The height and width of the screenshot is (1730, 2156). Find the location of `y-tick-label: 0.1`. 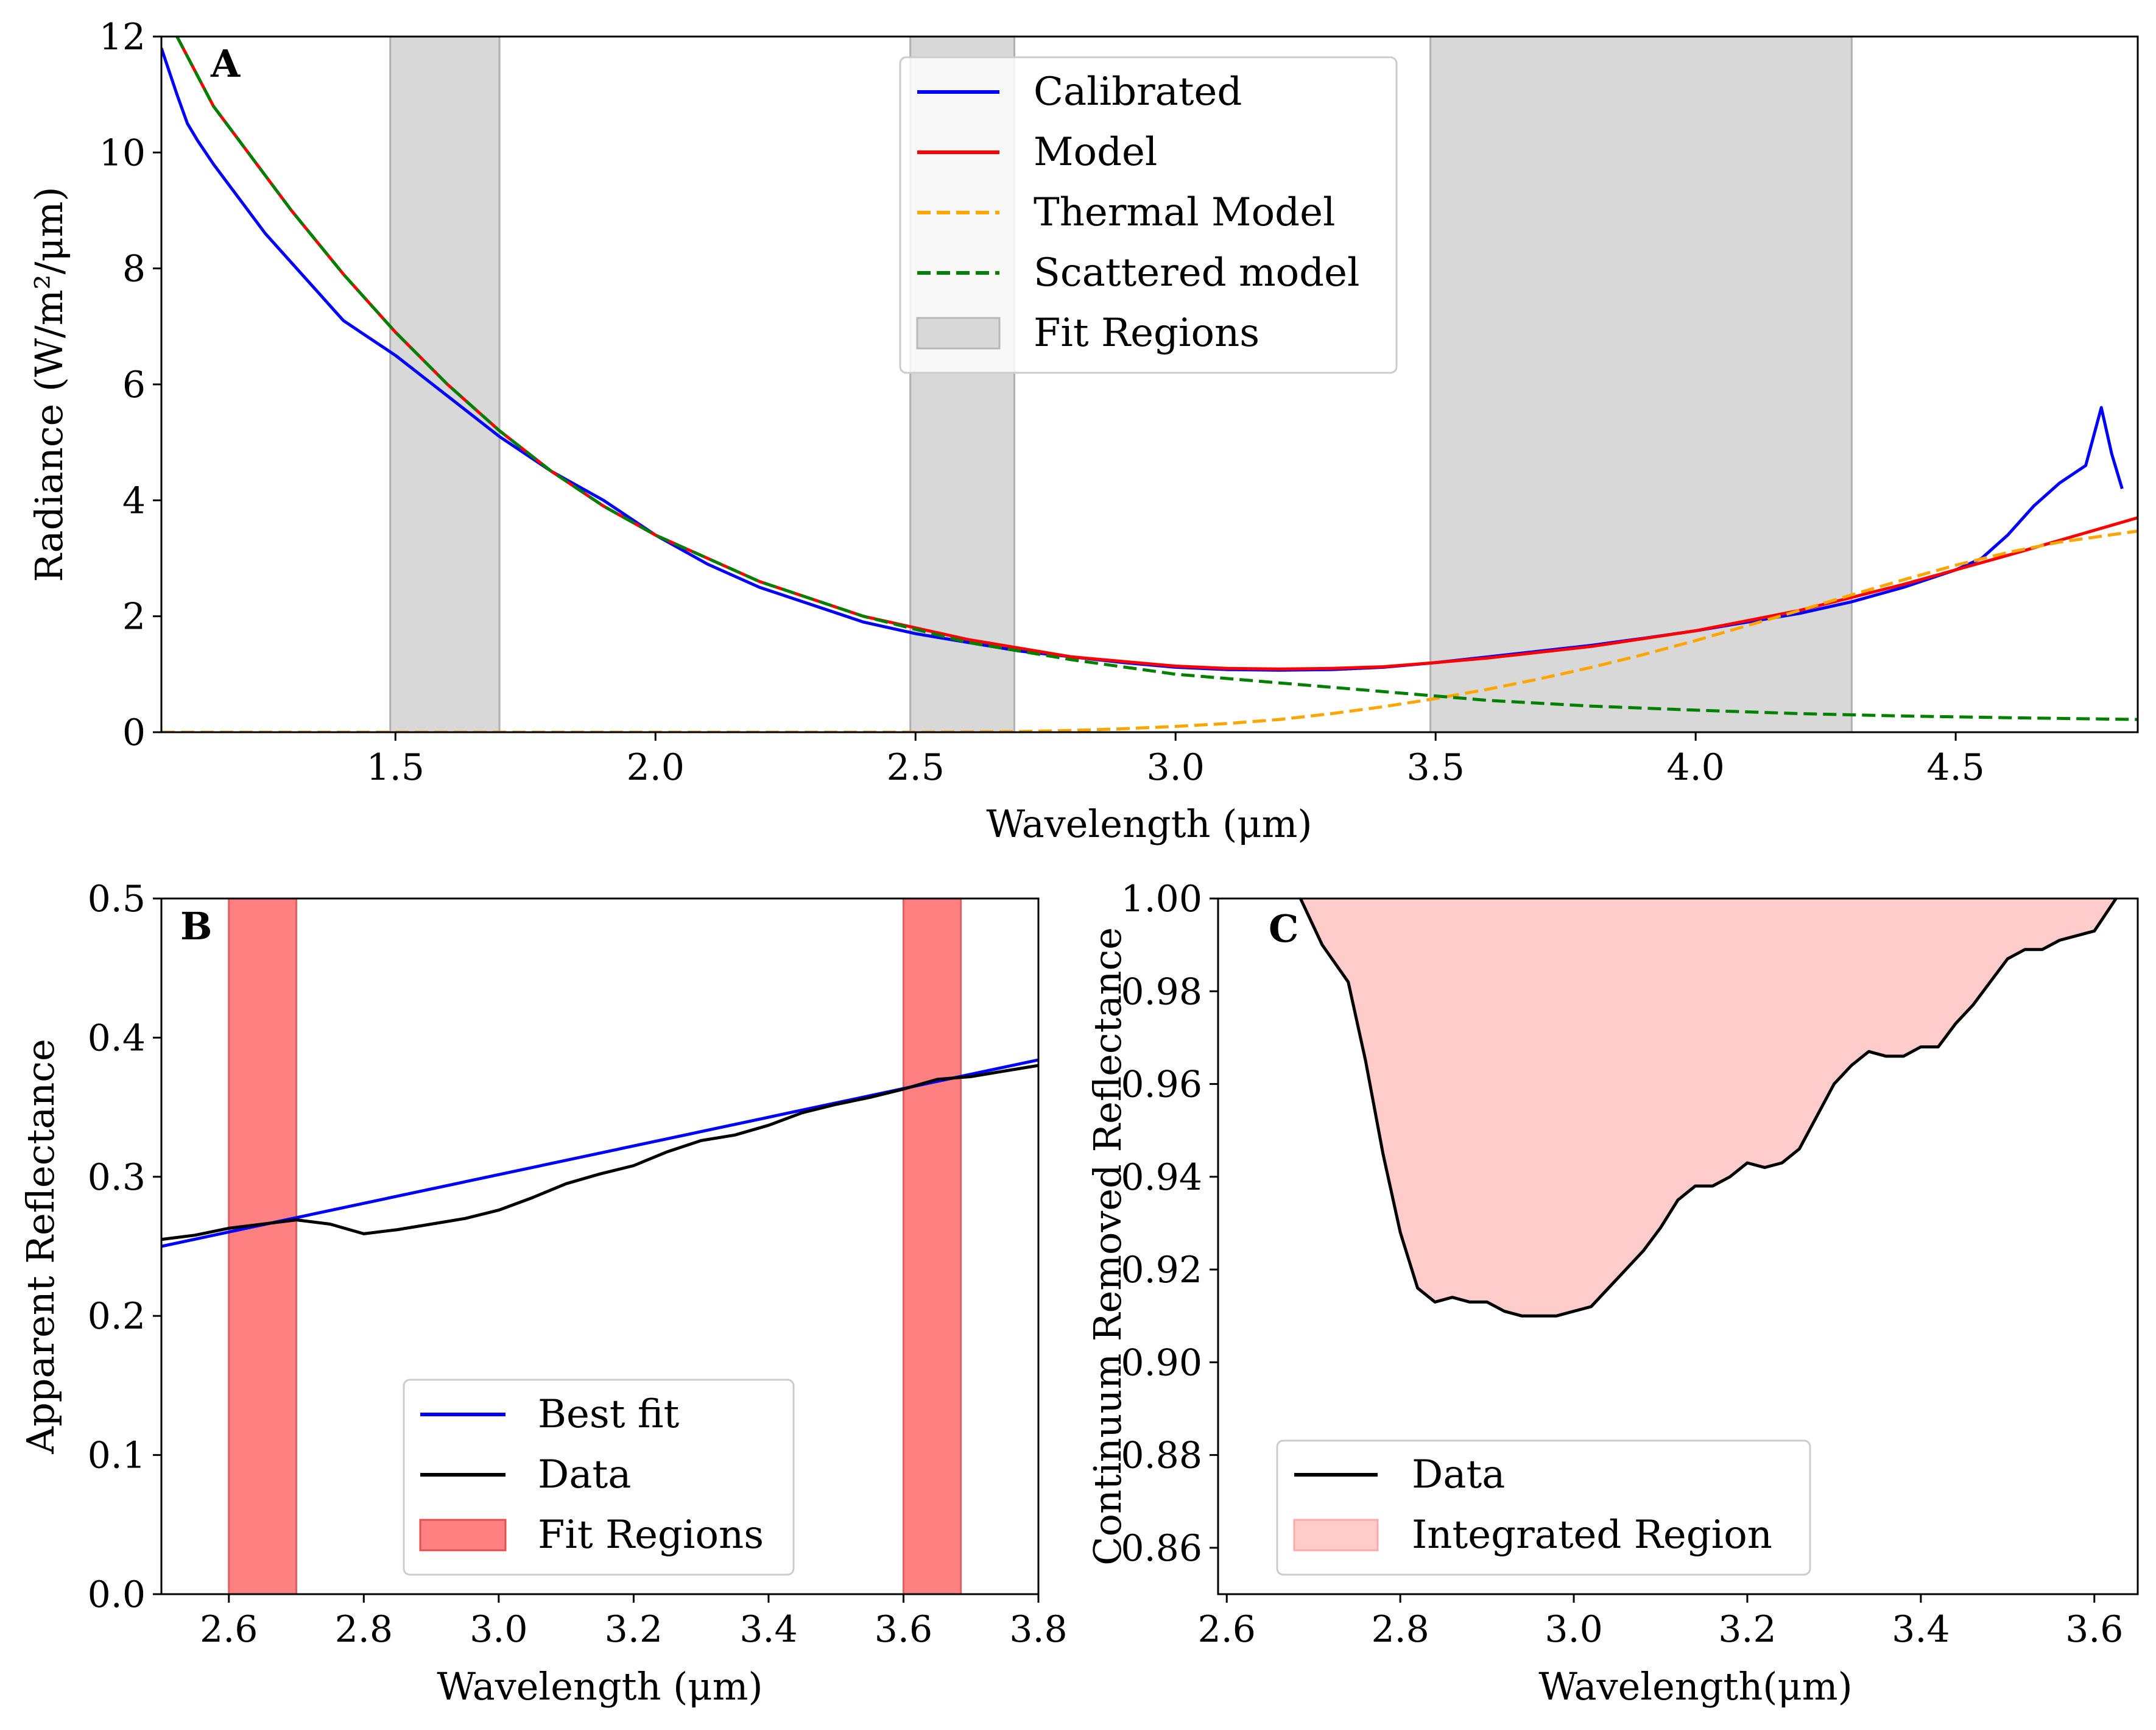

y-tick-label: 0.1 is located at coordinates (117, 1456).